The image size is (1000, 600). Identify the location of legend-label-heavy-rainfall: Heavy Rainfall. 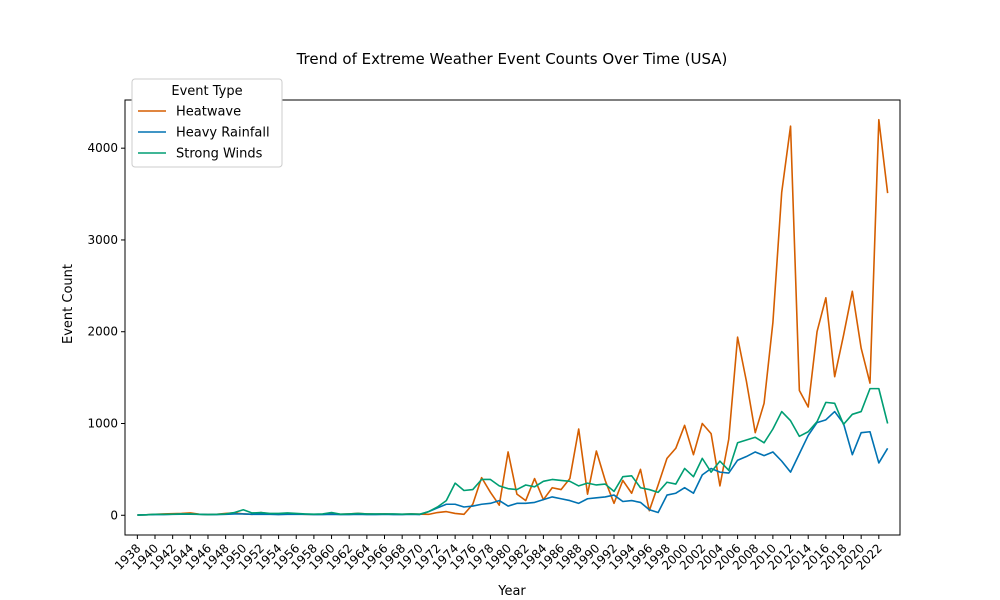
(223, 133).